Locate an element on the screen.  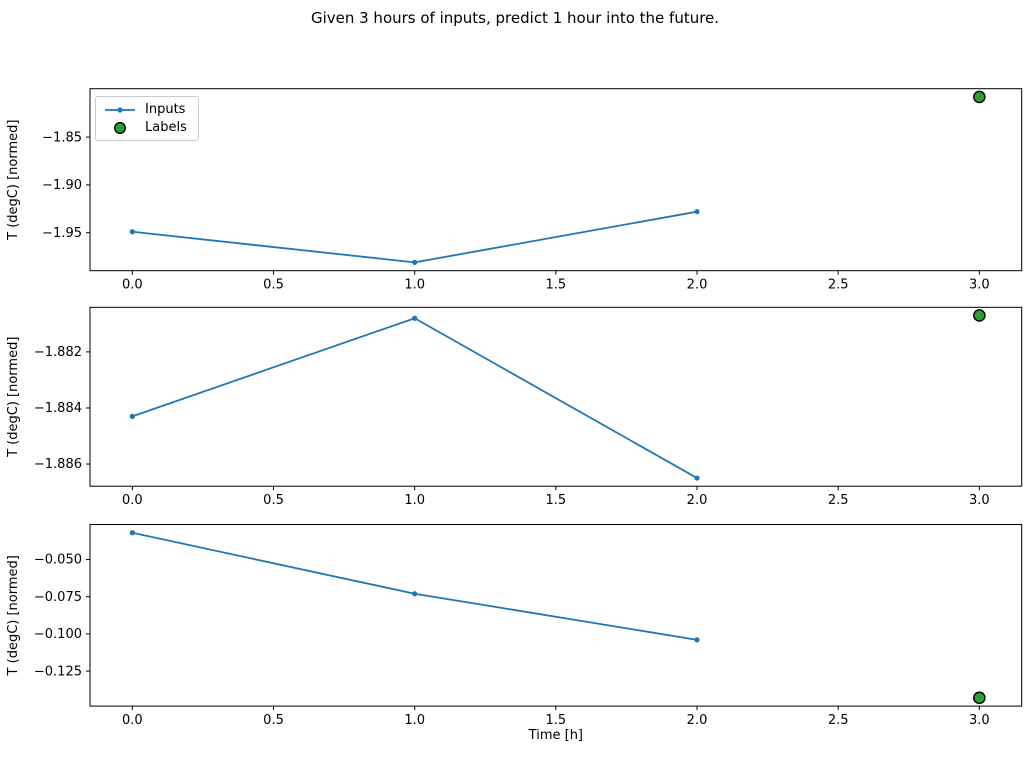
y-tick-label: −0.050 is located at coordinates (58, 560).